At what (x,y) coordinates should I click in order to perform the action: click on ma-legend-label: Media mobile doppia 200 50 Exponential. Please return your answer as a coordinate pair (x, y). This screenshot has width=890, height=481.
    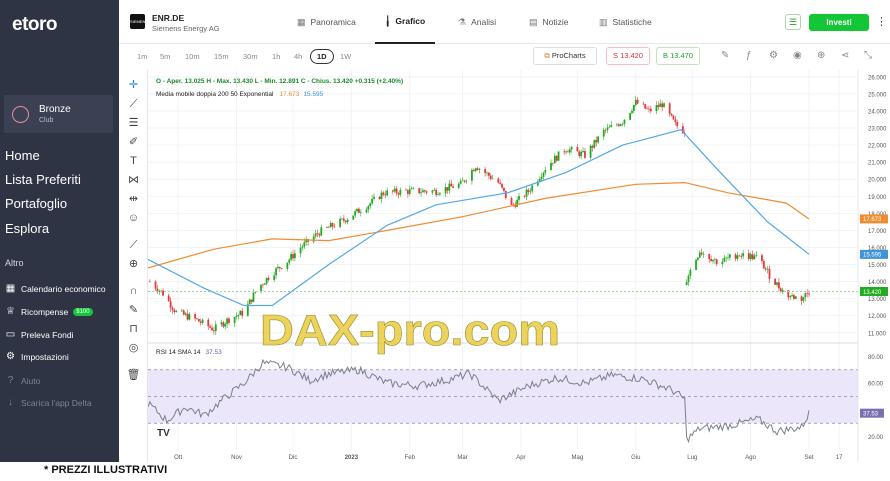
    Looking at the image, I should click on (215, 94).